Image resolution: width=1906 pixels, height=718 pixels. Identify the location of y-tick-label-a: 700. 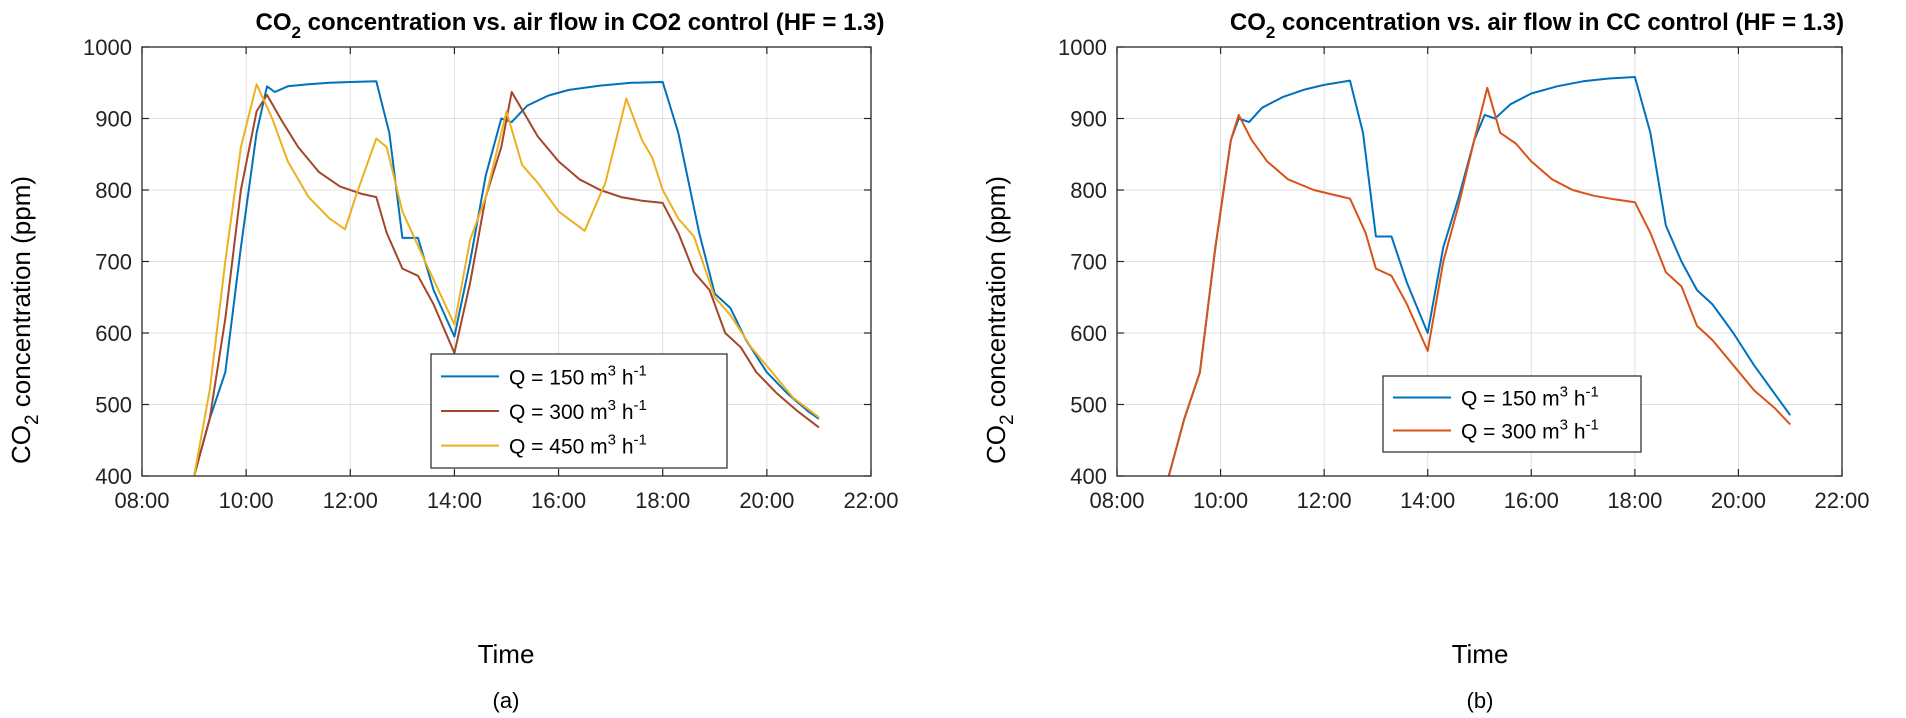
(113, 262).